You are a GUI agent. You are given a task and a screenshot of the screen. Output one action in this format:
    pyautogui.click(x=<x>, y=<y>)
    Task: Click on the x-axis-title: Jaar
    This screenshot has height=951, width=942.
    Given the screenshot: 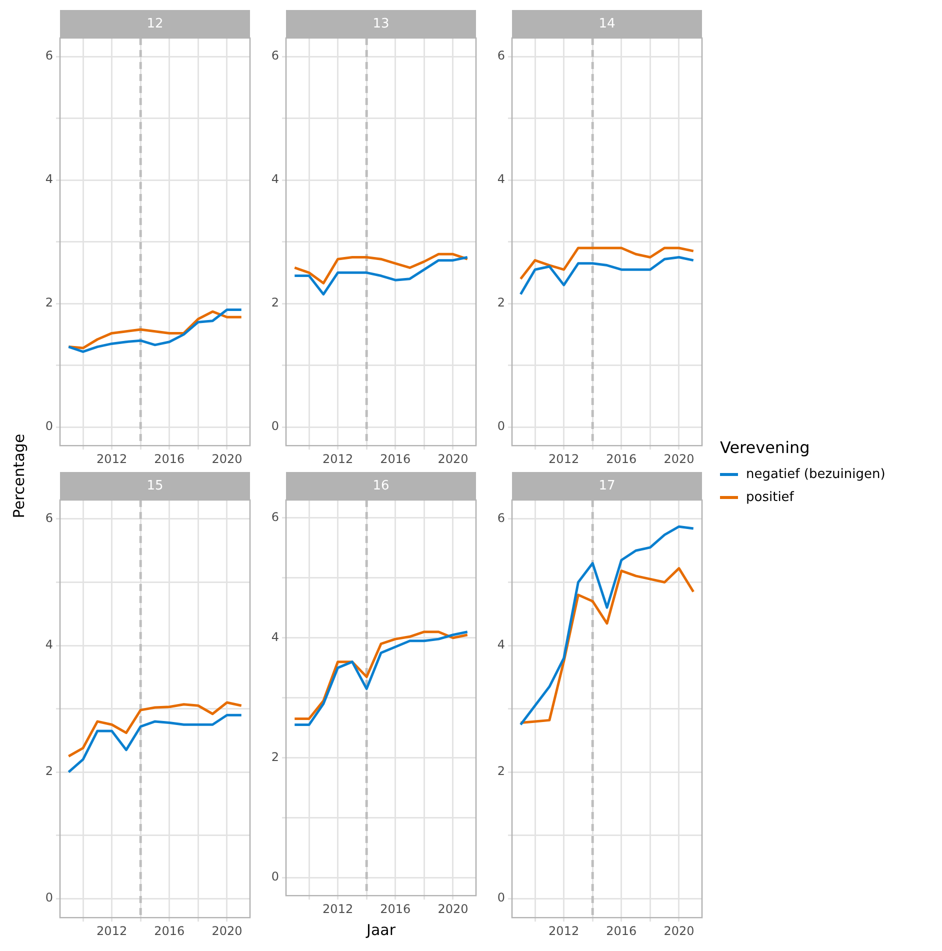 What is the action you would take?
    pyautogui.click(x=381, y=929)
    